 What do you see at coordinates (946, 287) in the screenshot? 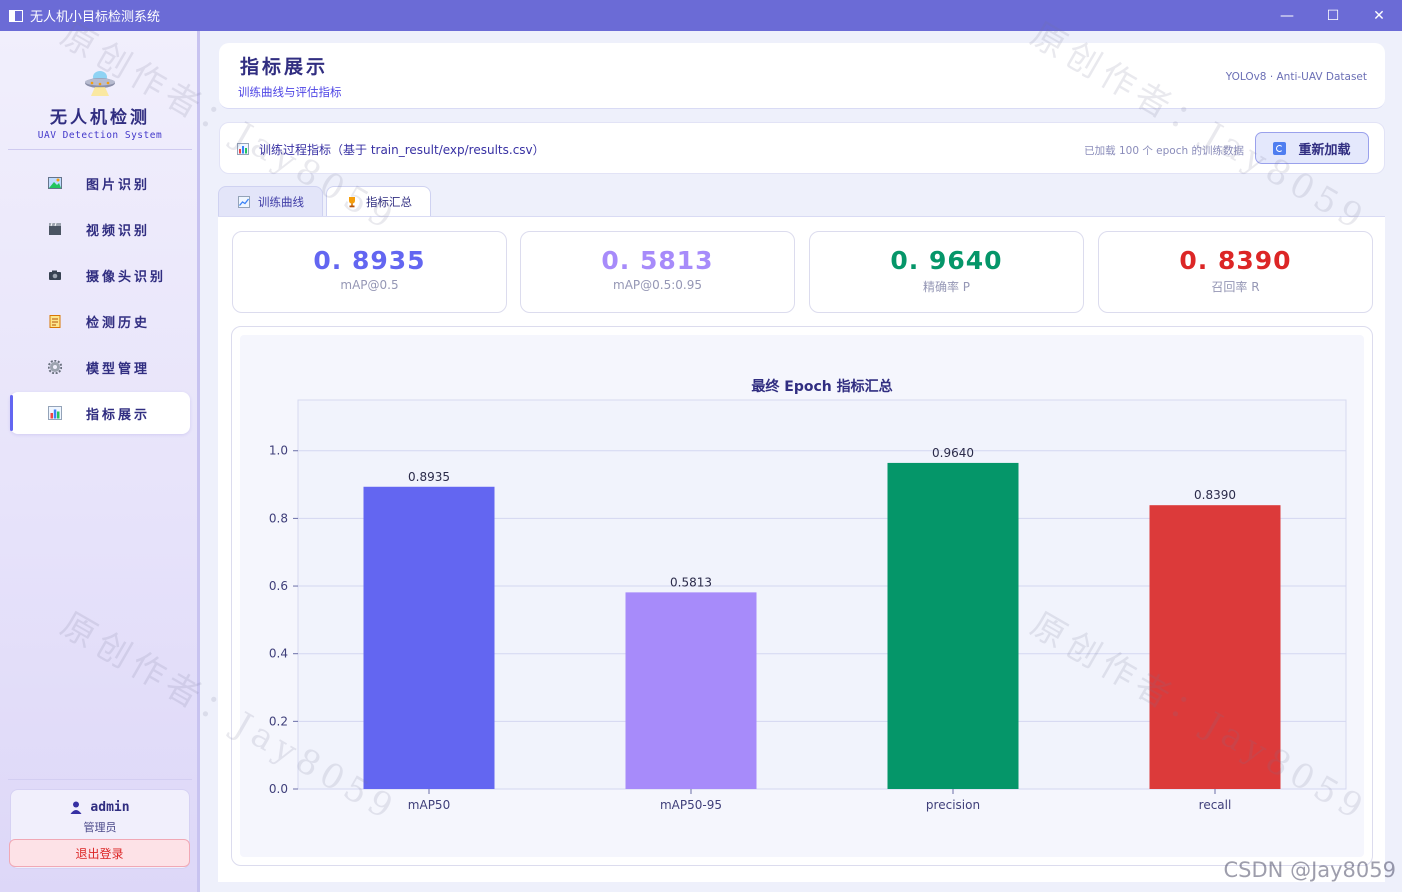
I see `metric-label: 精确率 P` at bounding box center [946, 287].